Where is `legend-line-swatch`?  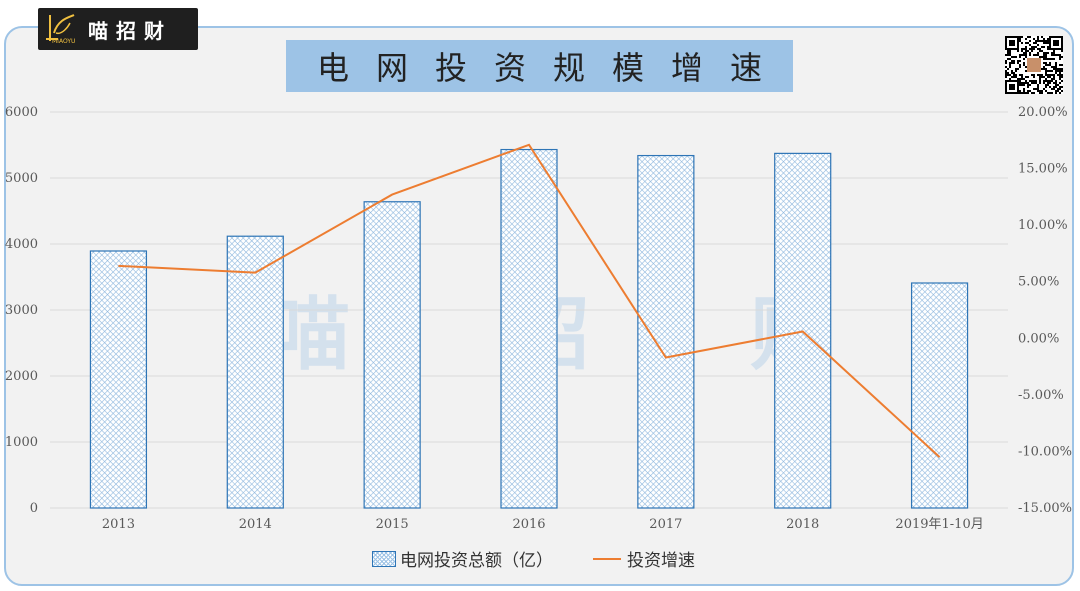 legend-line-swatch is located at coordinates (607, 558).